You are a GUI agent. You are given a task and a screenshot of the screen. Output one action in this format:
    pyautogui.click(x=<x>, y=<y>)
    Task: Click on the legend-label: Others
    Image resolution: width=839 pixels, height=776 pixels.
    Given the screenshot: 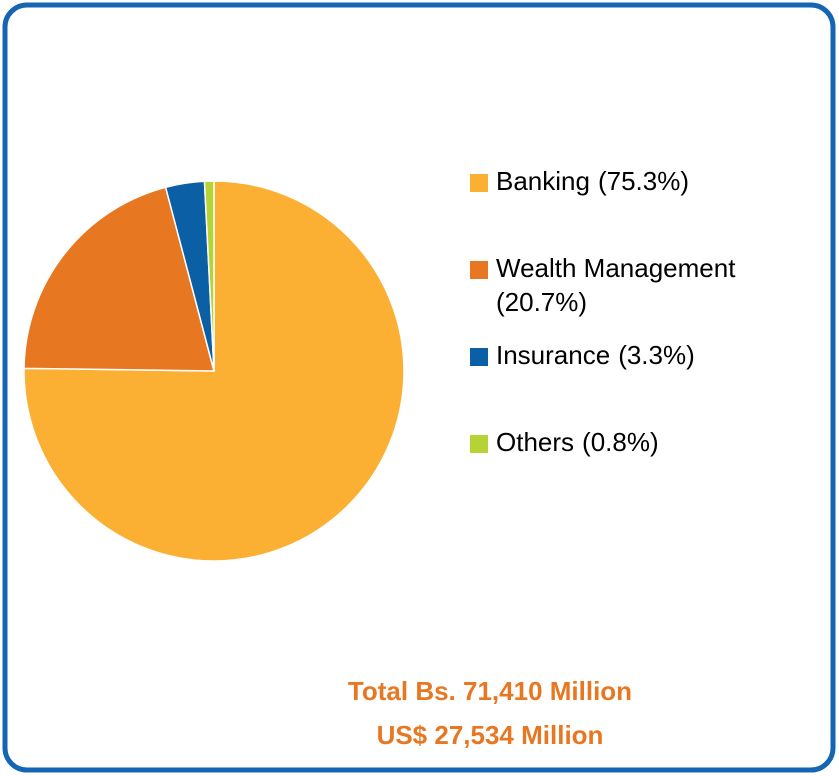 What is the action you would take?
    pyautogui.click(x=535, y=442)
    